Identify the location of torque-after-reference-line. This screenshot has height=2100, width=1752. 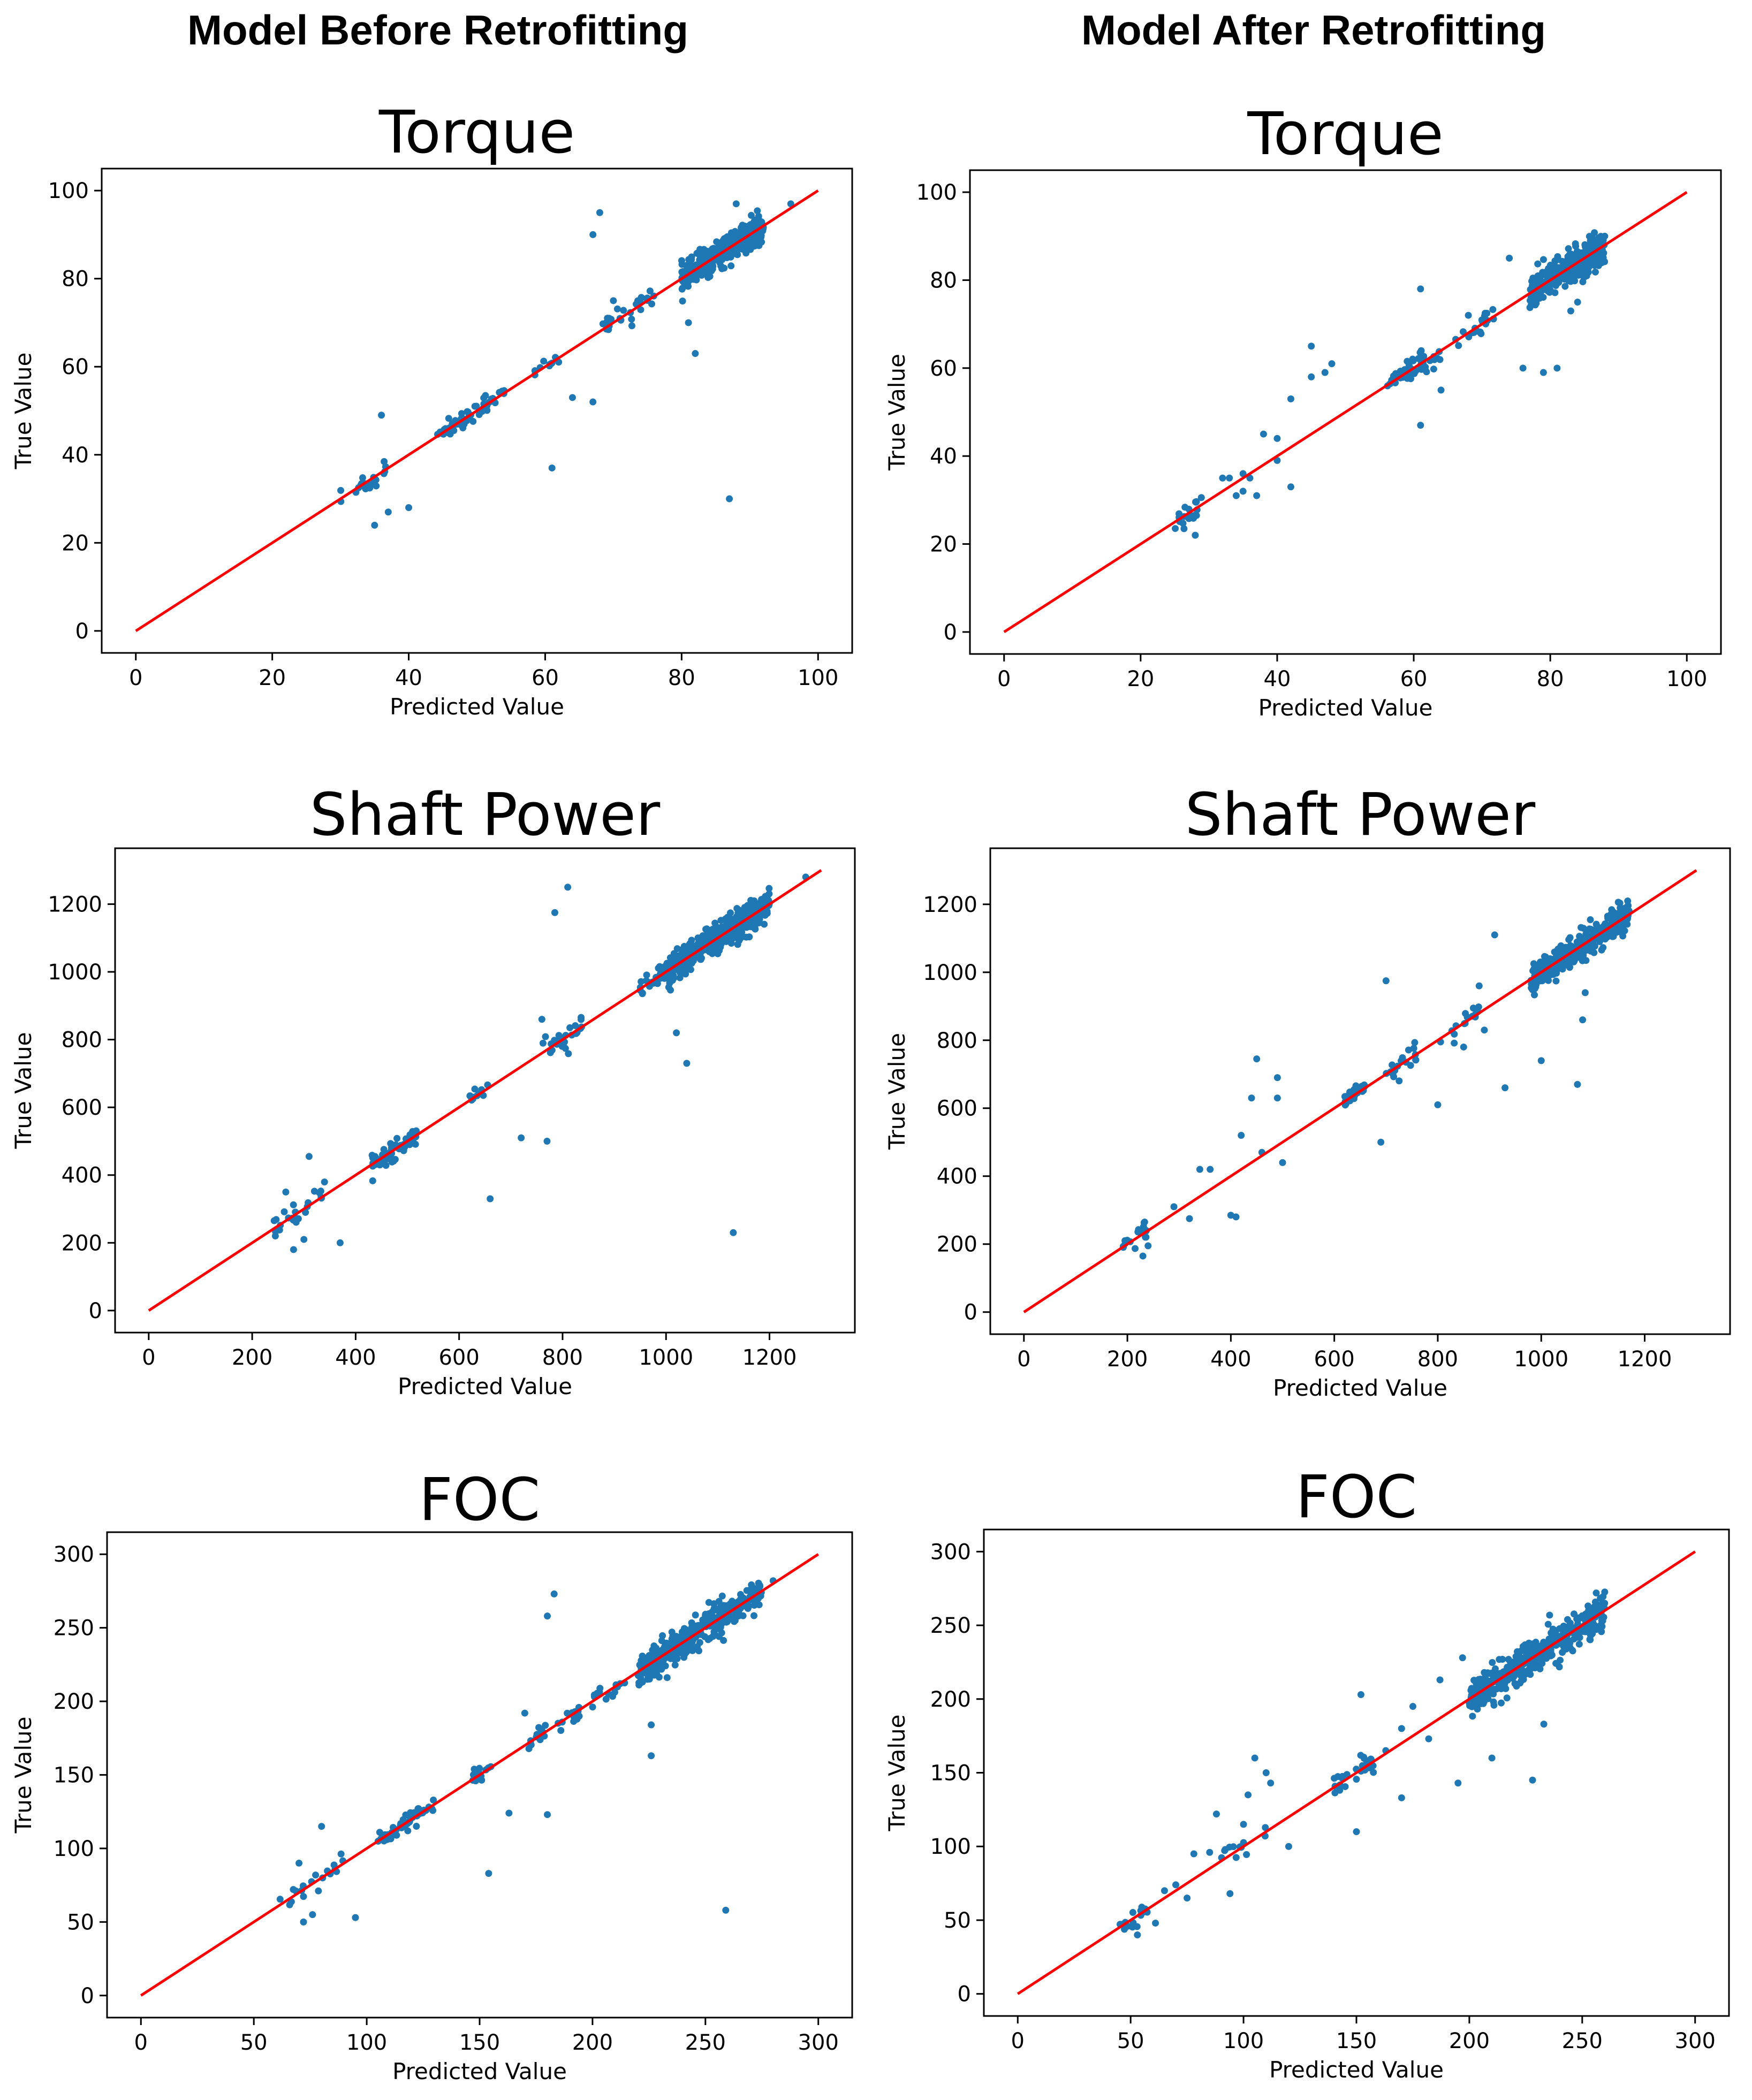
(1345, 412).